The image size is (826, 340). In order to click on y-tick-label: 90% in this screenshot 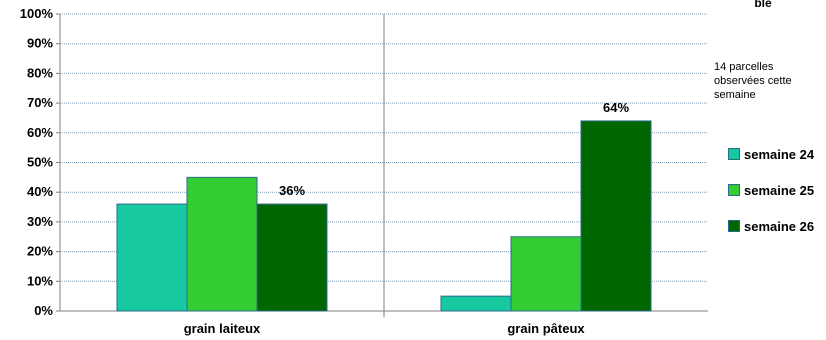, I will do `click(40, 43)`.